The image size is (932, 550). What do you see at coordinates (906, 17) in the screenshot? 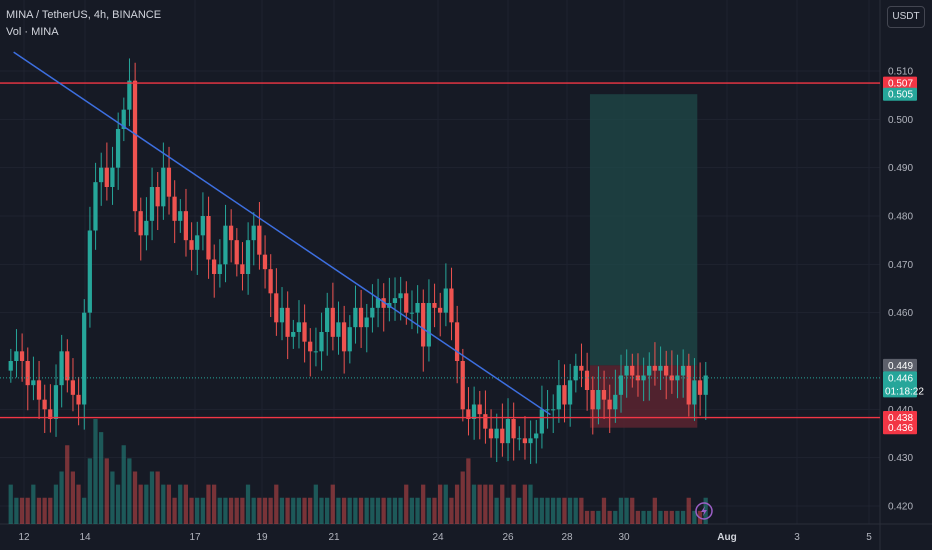
I see `currency-button: USDT` at bounding box center [906, 17].